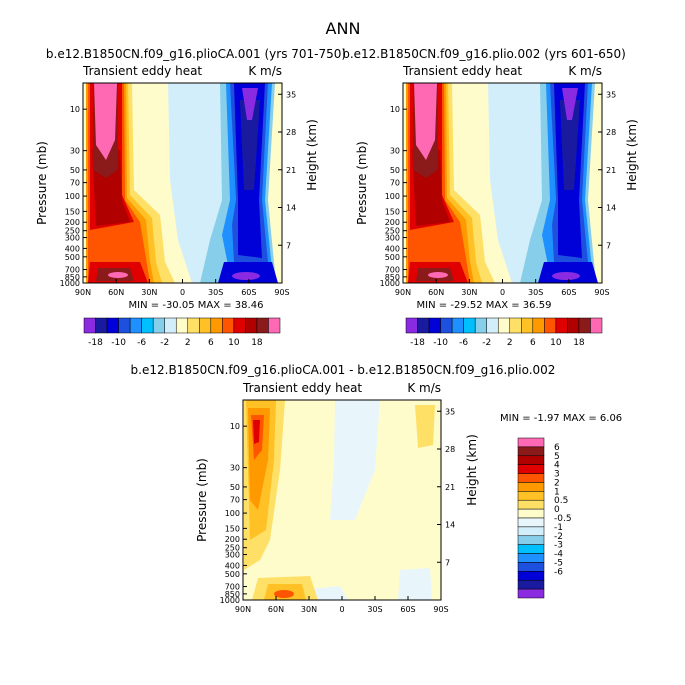  Describe the element at coordinates (215, 292) in the screenshot. I see `panel-1-xtick-label: 30S` at that location.